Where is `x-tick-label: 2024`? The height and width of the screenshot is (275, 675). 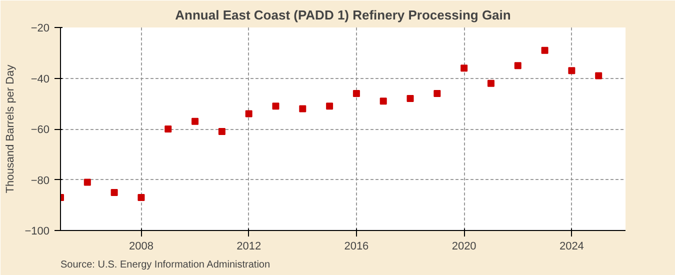
x-tick-label: 2024 is located at coordinates (571, 246).